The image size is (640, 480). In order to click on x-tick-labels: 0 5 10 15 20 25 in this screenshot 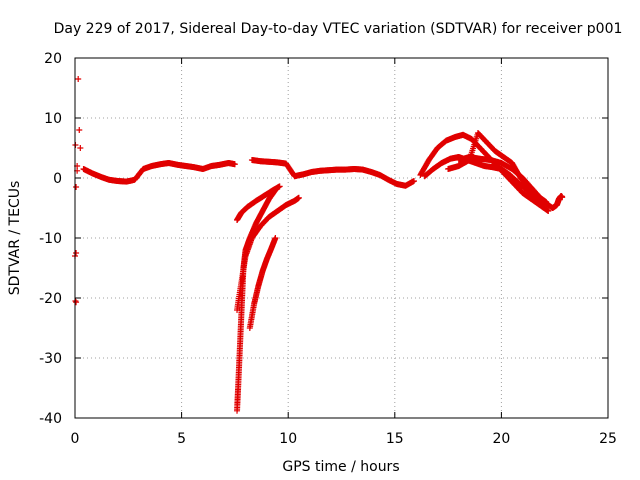, I will do `click(344, 439)`.